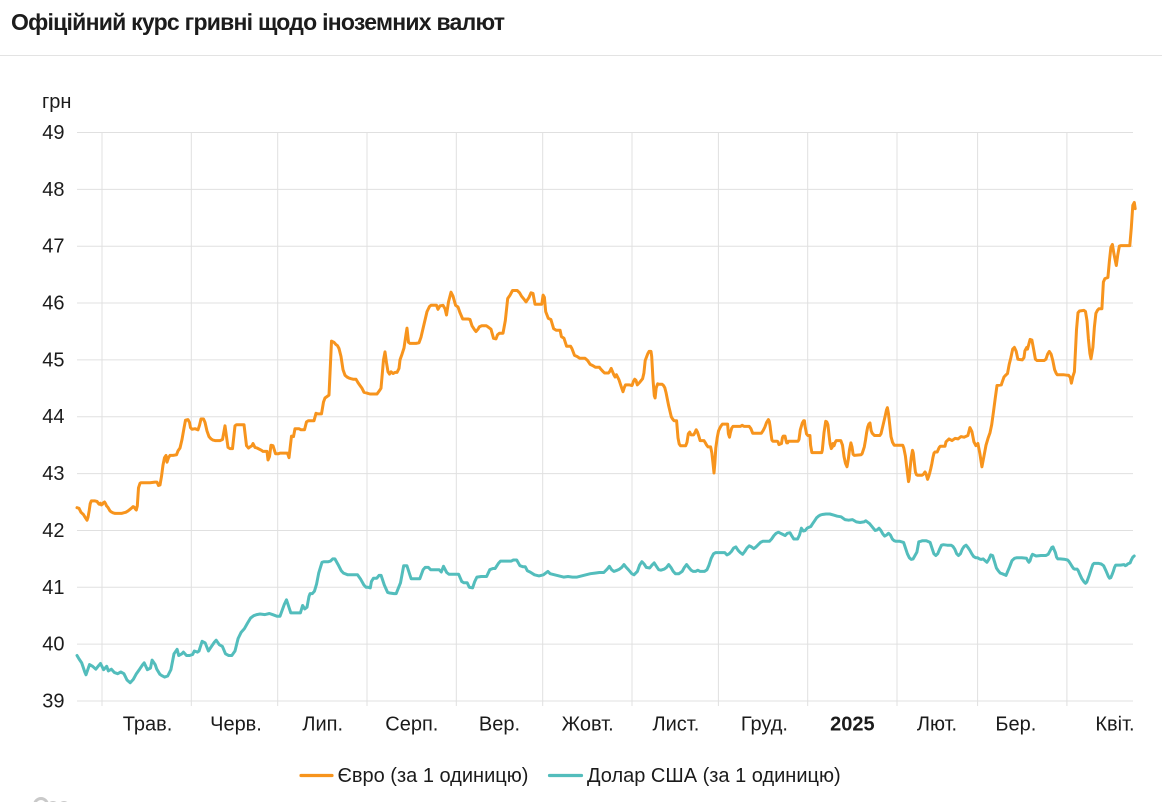  Describe the element at coordinates (53, 702) in the screenshot. I see `svg-text: 39` at that location.